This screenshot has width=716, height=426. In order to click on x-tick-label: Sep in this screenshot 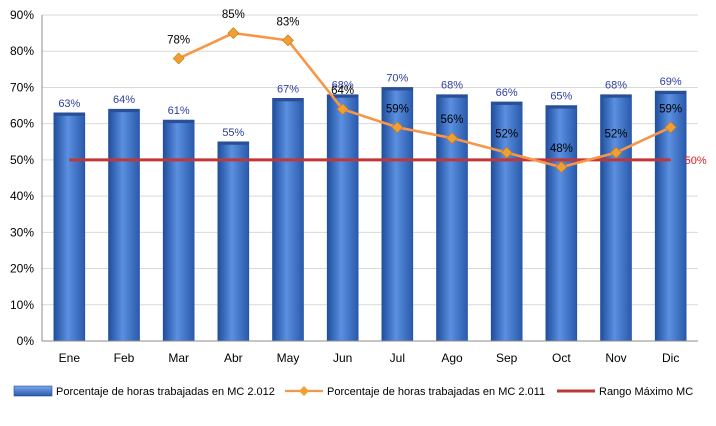, I will do `click(507, 358)`.